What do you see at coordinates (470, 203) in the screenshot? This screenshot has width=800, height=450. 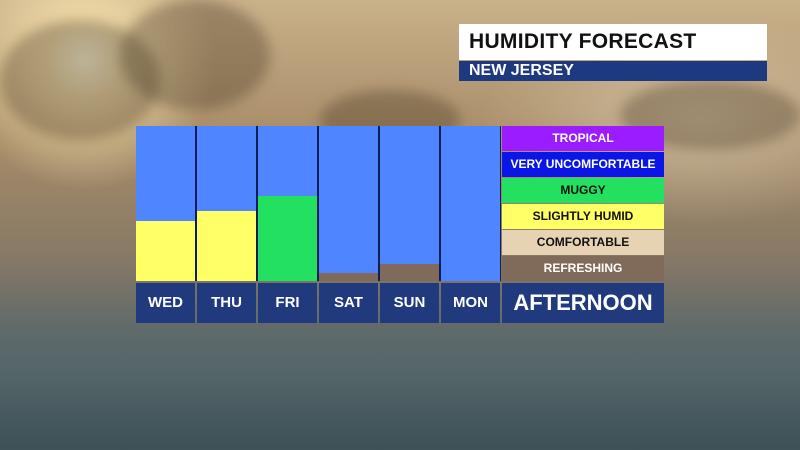 I see `bar-column-mon` at bounding box center [470, 203].